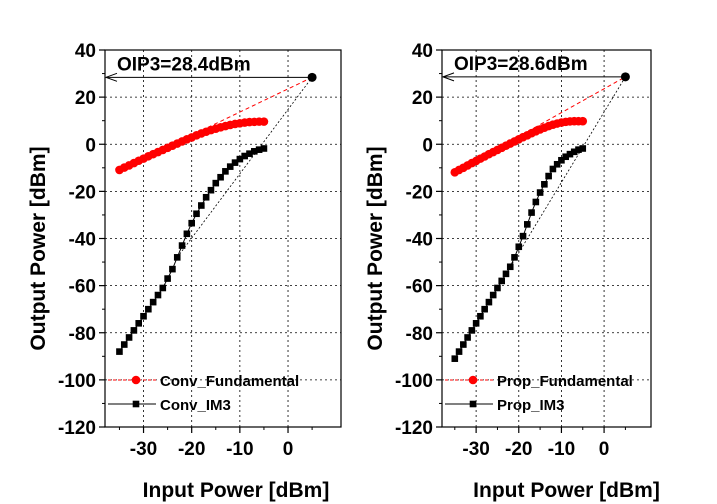 This screenshot has height=504, width=717. I want to click on im3-extrapolation, so click(565, 175).